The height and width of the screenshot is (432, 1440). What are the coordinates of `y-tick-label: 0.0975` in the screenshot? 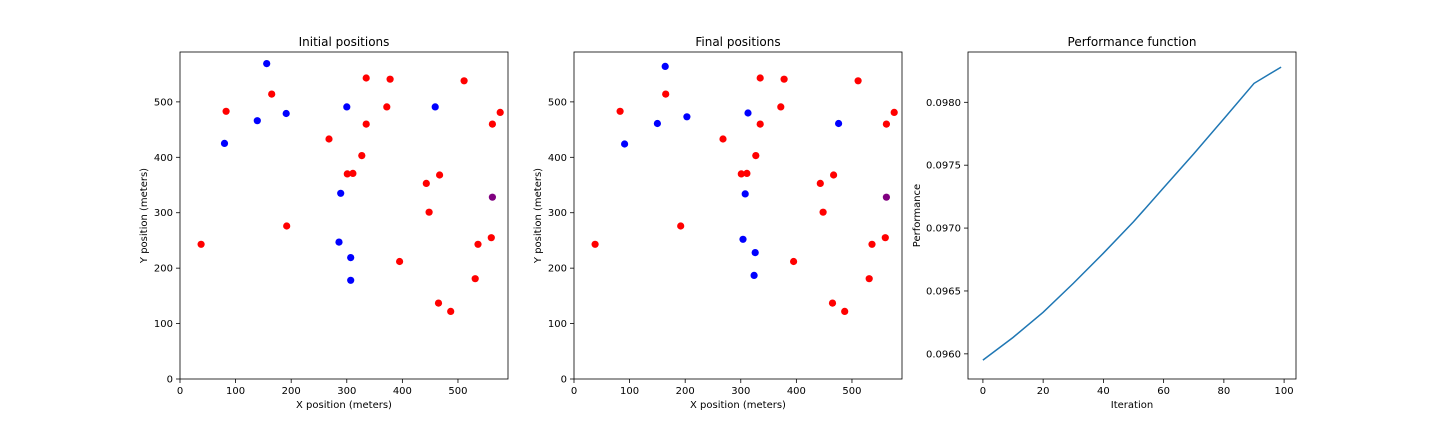 It's located at (943, 166).